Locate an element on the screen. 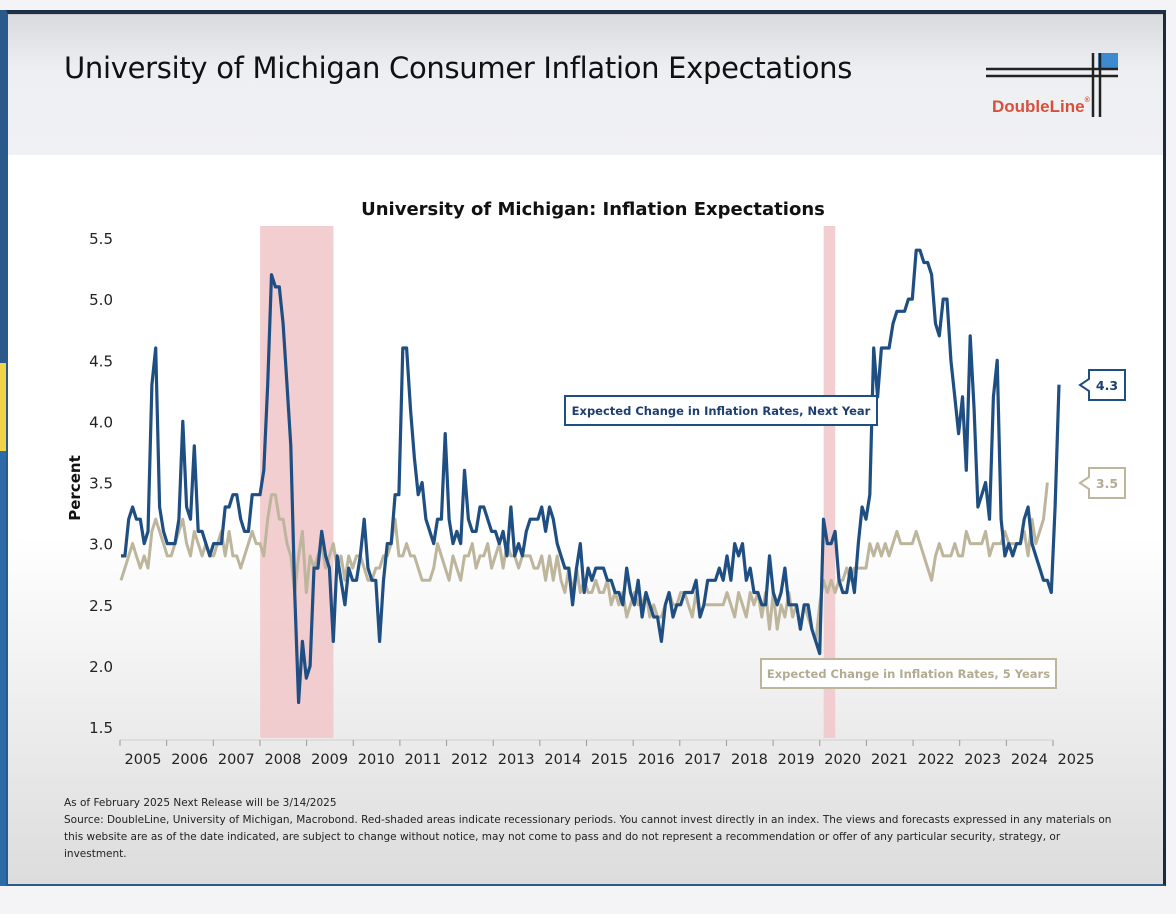  x-tick-label: 2022 is located at coordinates (936, 760).